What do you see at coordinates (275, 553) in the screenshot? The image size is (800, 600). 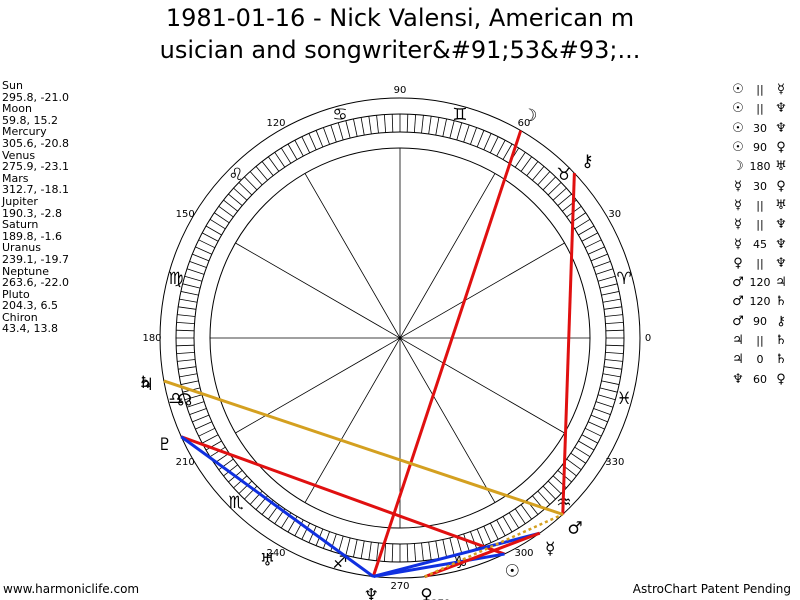 I see `degree-label: 240` at bounding box center [275, 553].